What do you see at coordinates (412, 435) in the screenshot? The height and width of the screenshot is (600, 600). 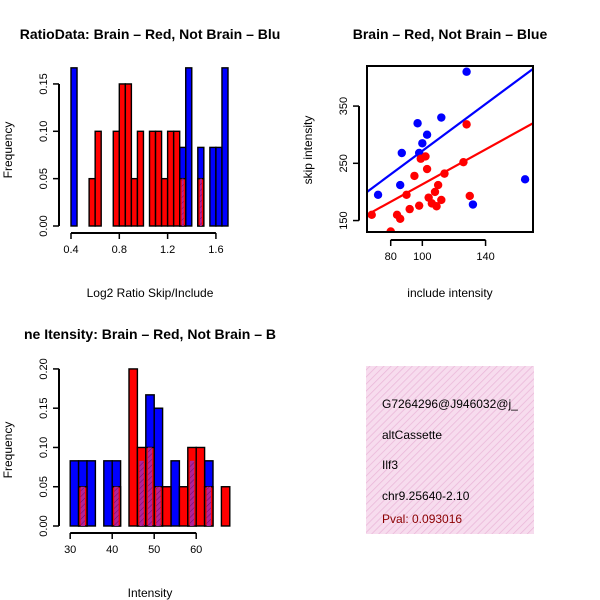 I see `info-event-type: altCassette` at bounding box center [412, 435].